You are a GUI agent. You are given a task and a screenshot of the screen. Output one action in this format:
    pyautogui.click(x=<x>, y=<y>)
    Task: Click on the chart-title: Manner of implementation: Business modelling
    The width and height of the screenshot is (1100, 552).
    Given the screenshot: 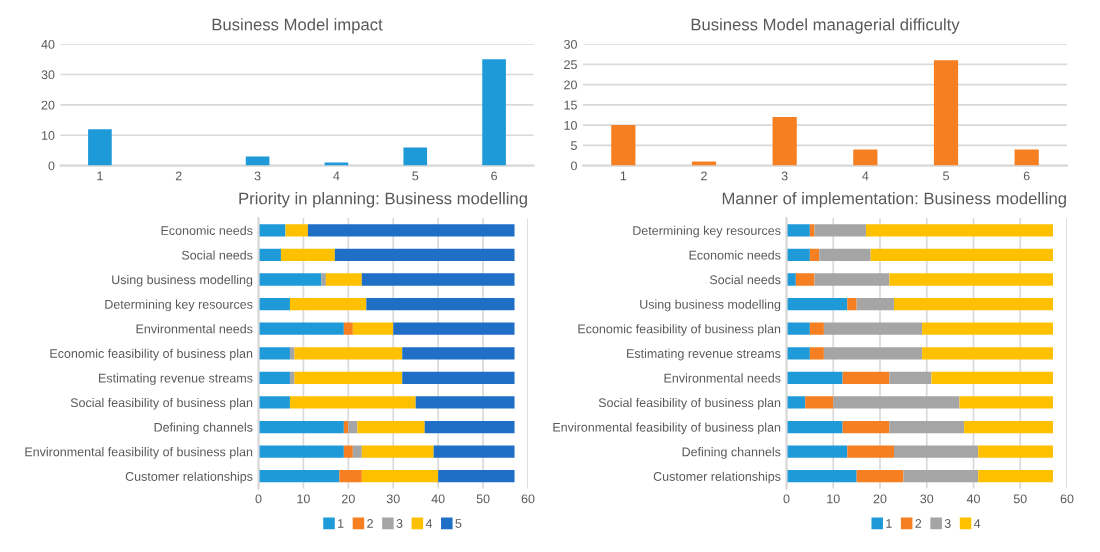 What is the action you would take?
    pyautogui.click(x=894, y=200)
    